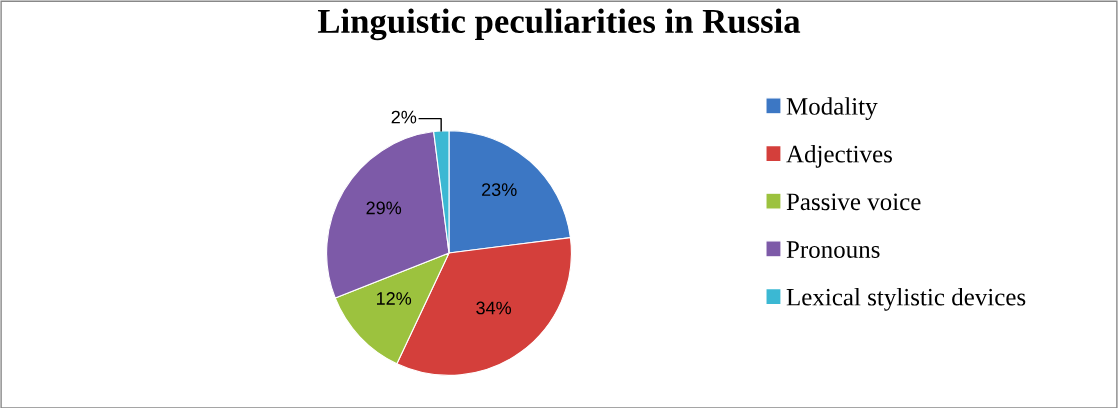 The height and width of the screenshot is (408, 1118). What do you see at coordinates (494, 308) in the screenshot?
I see `data-label: 34%` at bounding box center [494, 308].